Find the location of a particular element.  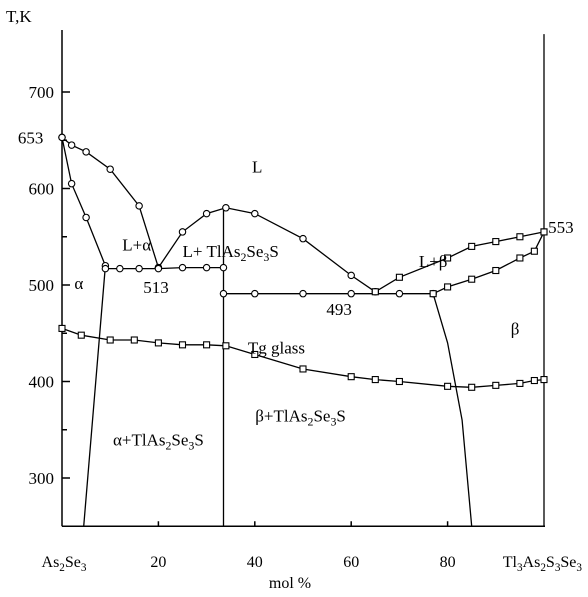

y-tick-label-600: 600 is located at coordinates (42, 189).